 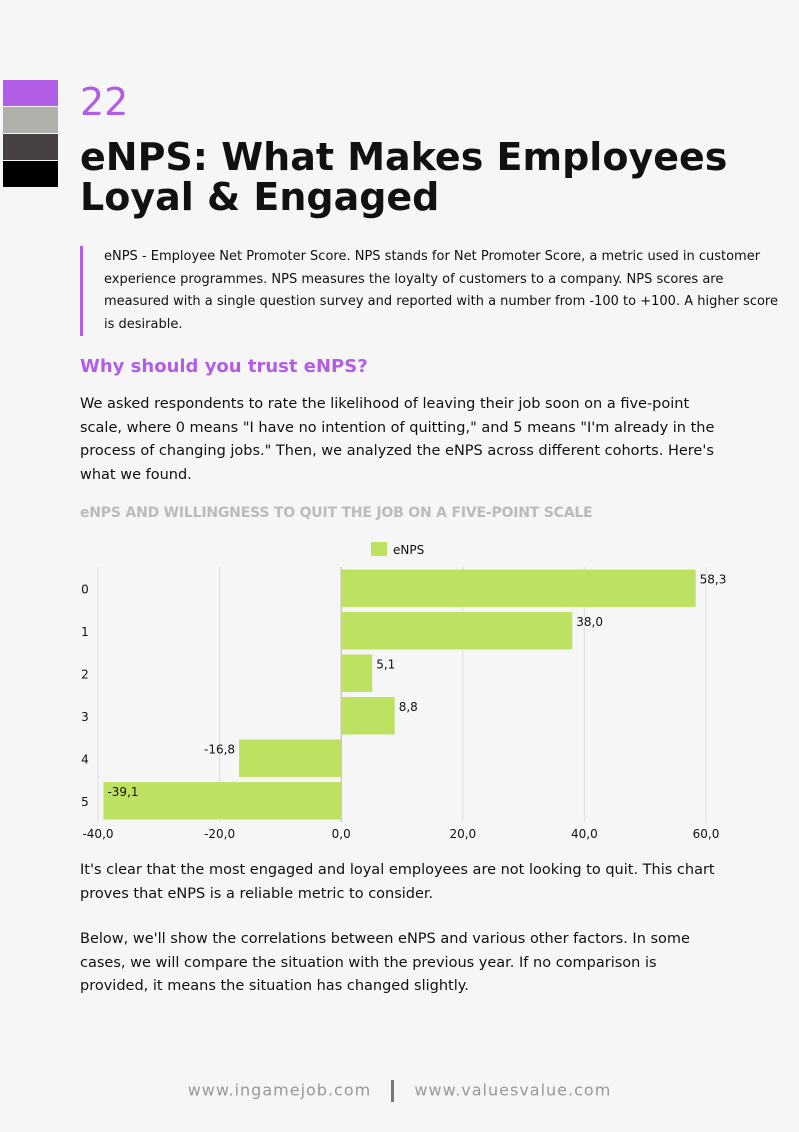 What do you see at coordinates (85, 759) in the screenshot?
I see `category-label: 4` at bounding box center [85, 759].